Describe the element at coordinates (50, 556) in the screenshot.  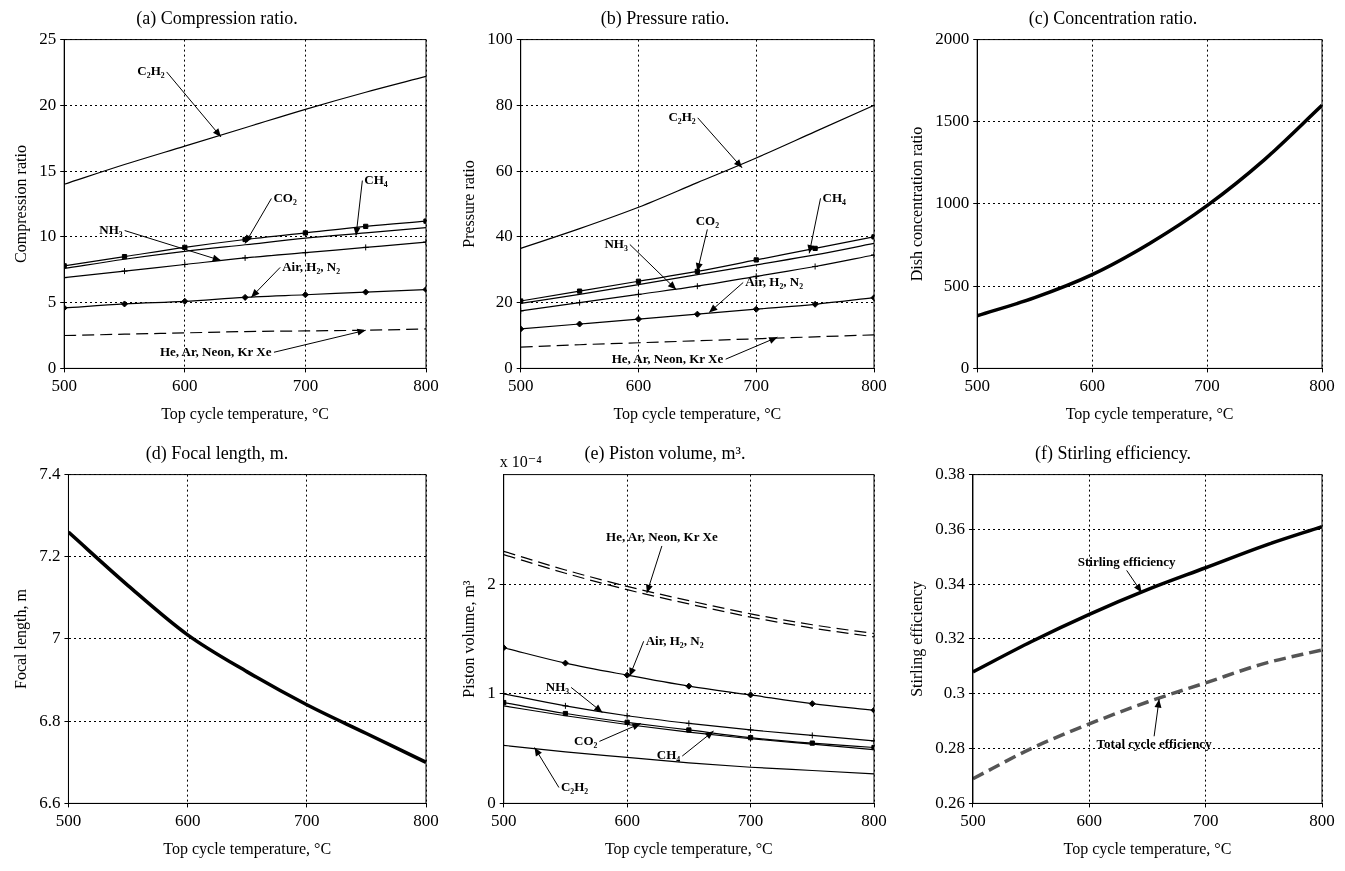
I see `y-tick-label: 7.2` at that location.